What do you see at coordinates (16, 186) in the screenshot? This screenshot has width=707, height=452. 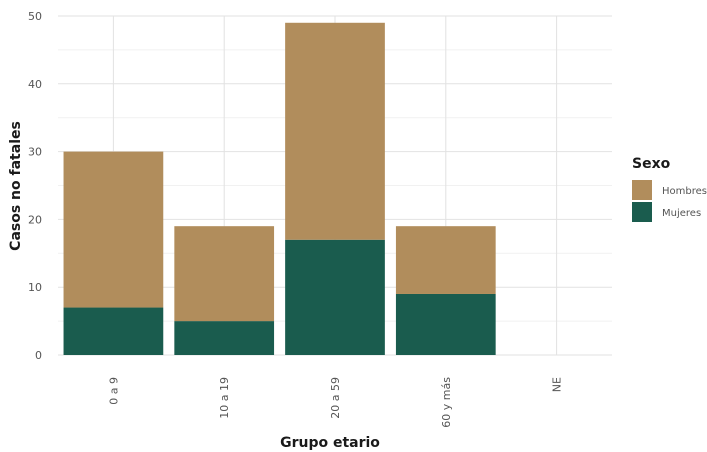 I see `y-axis-title: Casos no fatales` at bounding box center [16, 186].